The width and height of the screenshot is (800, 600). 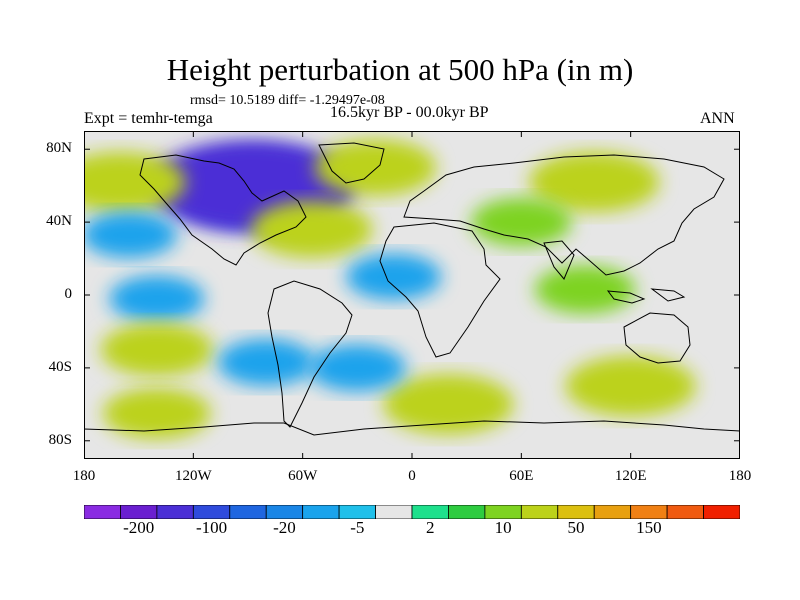 What do you see at coordinates (521, 476) in the screenshot?
I see `lon-tick-label: 60E` at bounding box center [521, 476].